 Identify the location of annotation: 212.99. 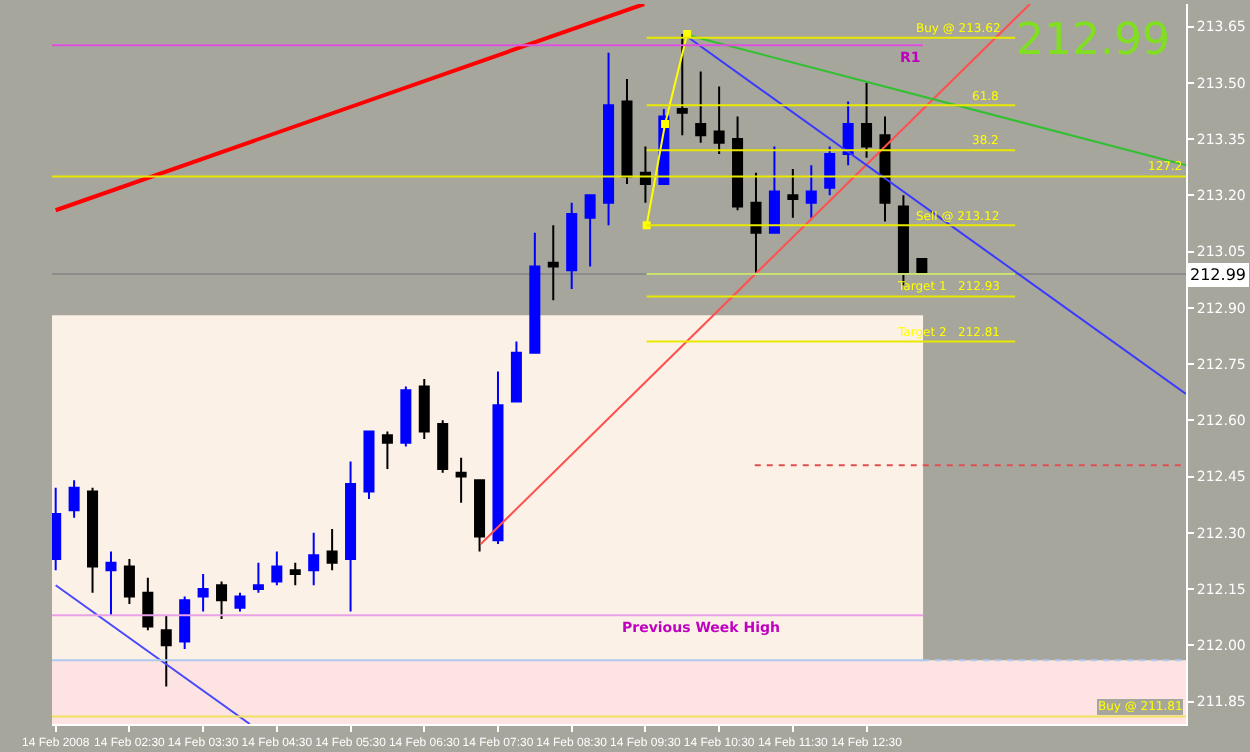
(1093, 41).